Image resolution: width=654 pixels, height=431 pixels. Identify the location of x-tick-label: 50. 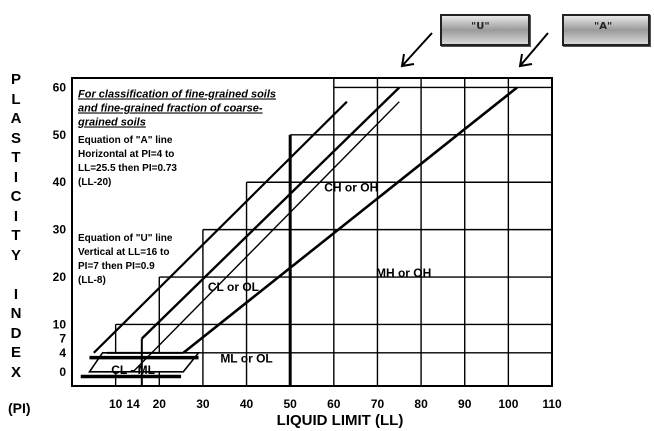
(291, 404).